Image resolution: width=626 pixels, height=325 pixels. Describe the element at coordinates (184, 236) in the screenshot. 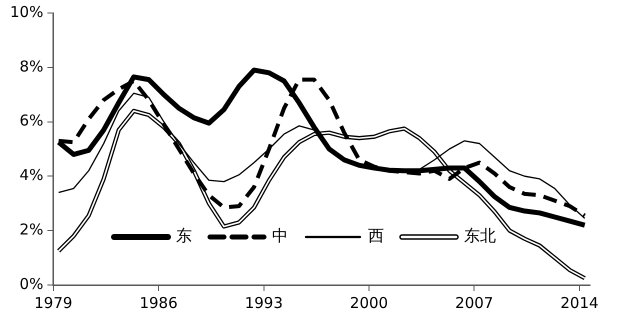

I see `legend-label: 东` at that location.